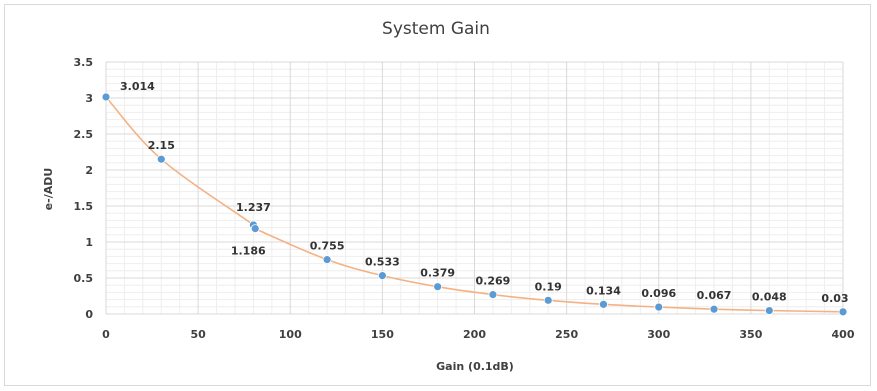 This screenshot has width=877, height=391. What do you see at coordinates (436, 29) in the screenshot?
I see `chart-title: System Gain` at bounding box center [436, 29].